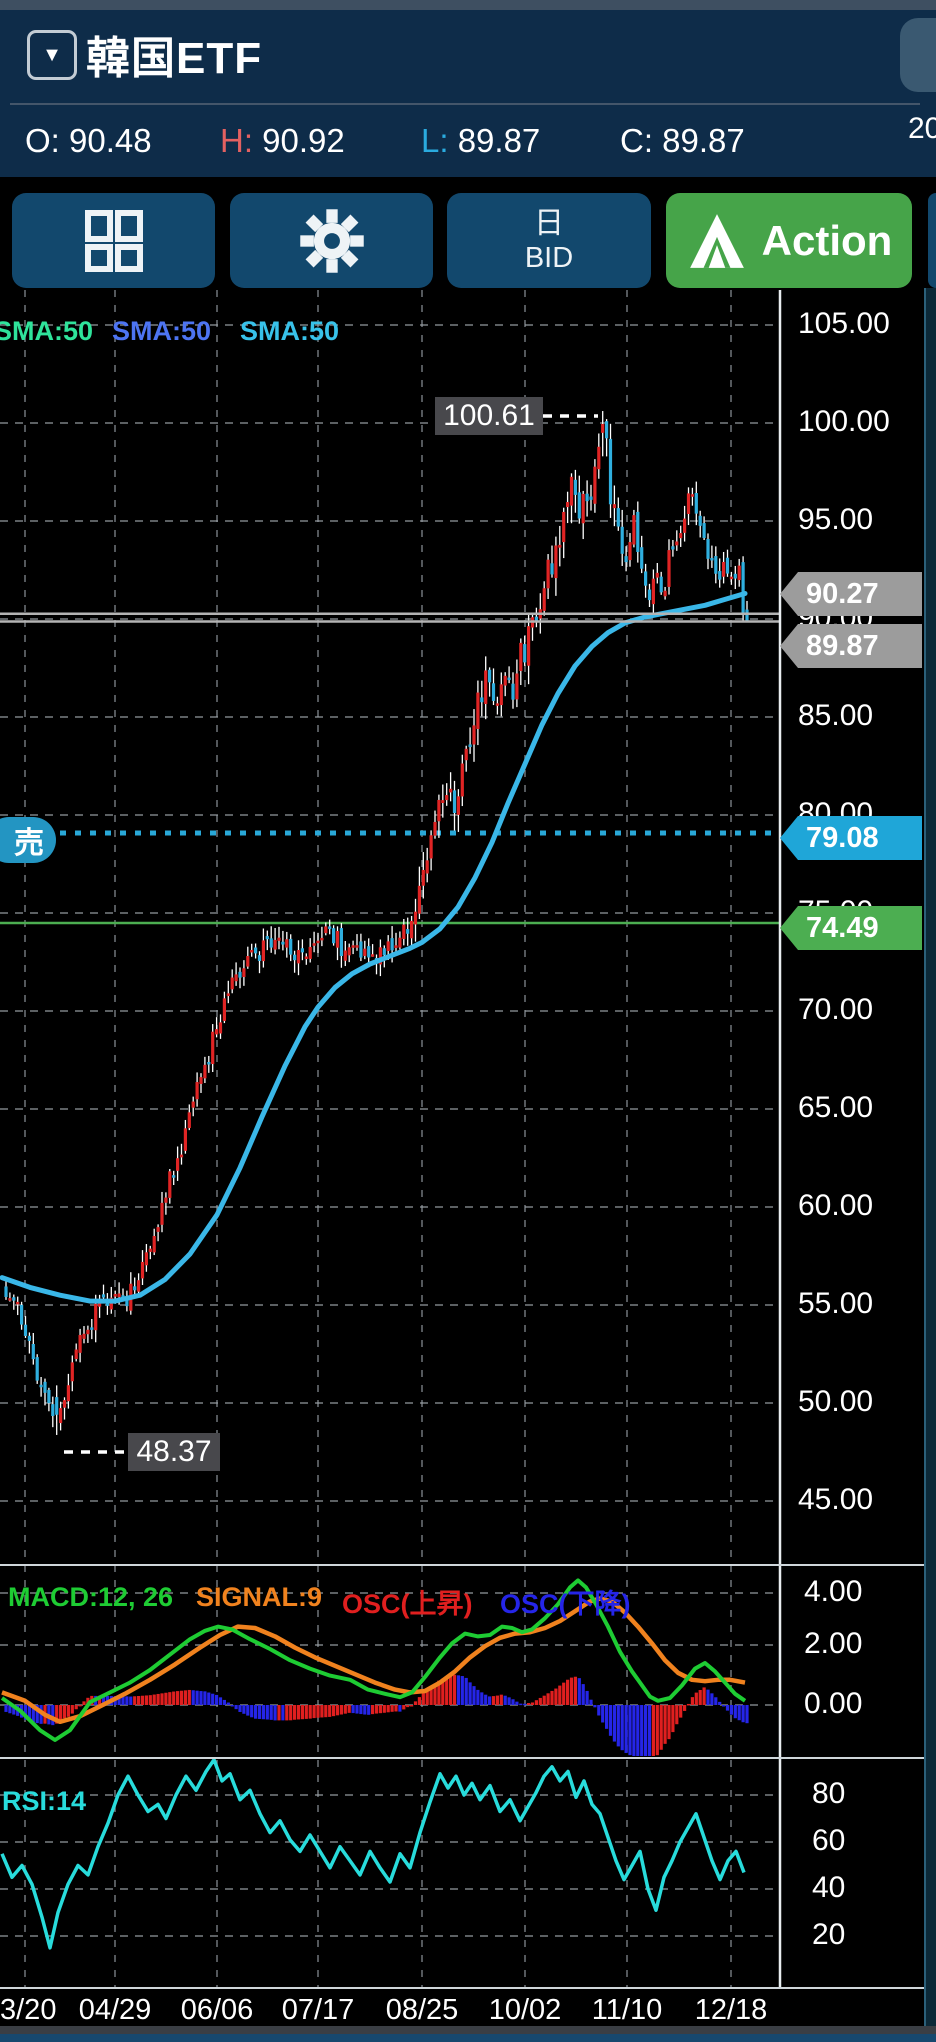 The width and height of the screenshot is (936, 2042). I want to click on x-axis-label-3-20: 3/20, so click(28, 2010).